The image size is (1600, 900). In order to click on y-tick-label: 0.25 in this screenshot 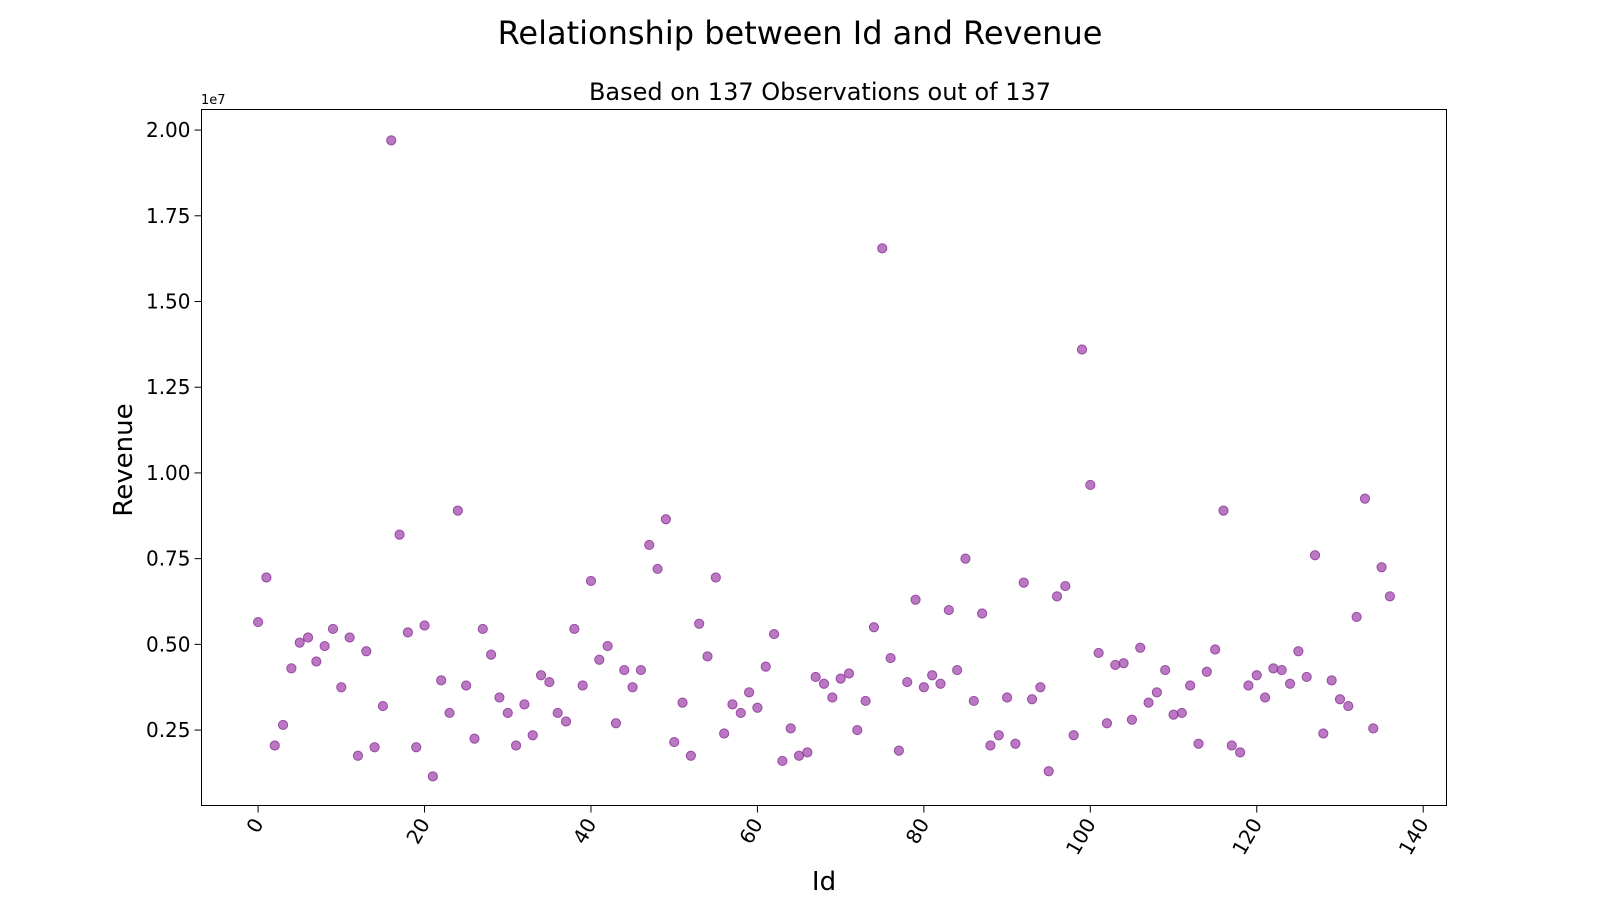, I will do `click(168, 730)`.